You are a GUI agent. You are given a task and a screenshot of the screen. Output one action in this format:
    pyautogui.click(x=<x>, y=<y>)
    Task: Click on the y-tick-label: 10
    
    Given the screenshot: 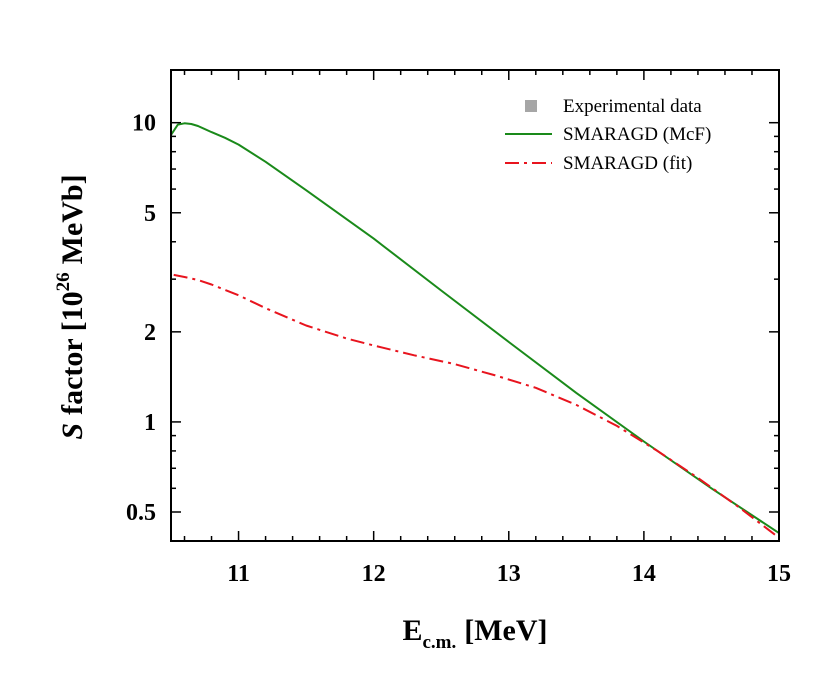 What is the action you would take?
    pyautogui.click(x=144, y=124)
    